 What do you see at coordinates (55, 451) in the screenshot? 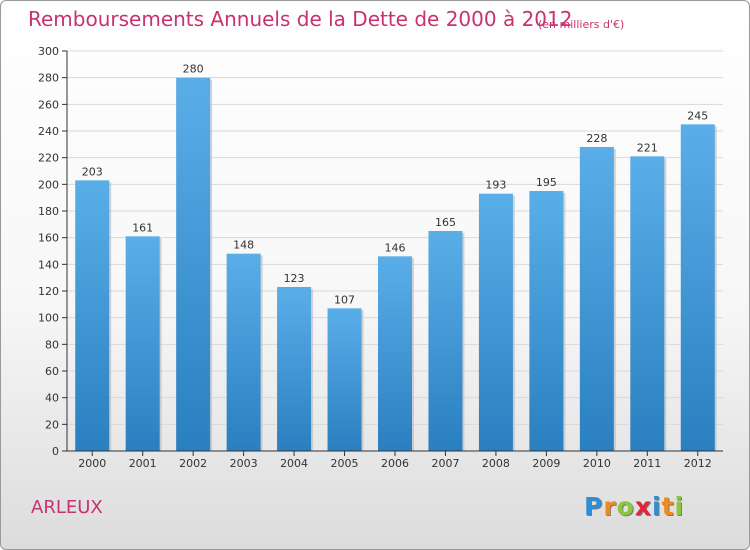
I see `y-tick-label: 0` at bounding box center [55, 451].